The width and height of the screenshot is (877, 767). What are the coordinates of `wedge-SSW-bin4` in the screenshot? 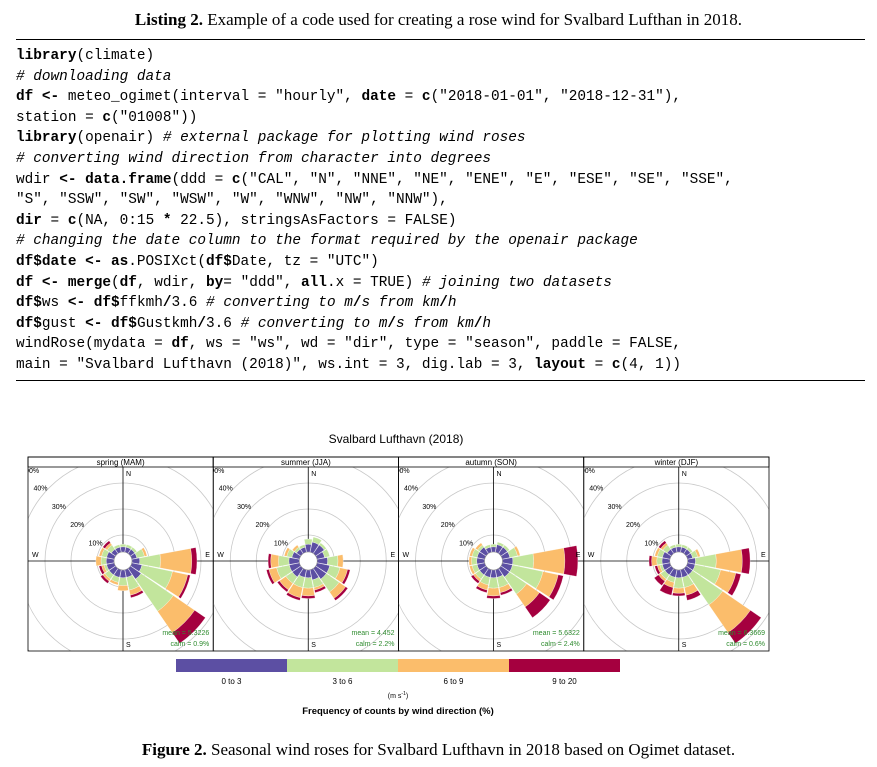 It's located at (666, 589).